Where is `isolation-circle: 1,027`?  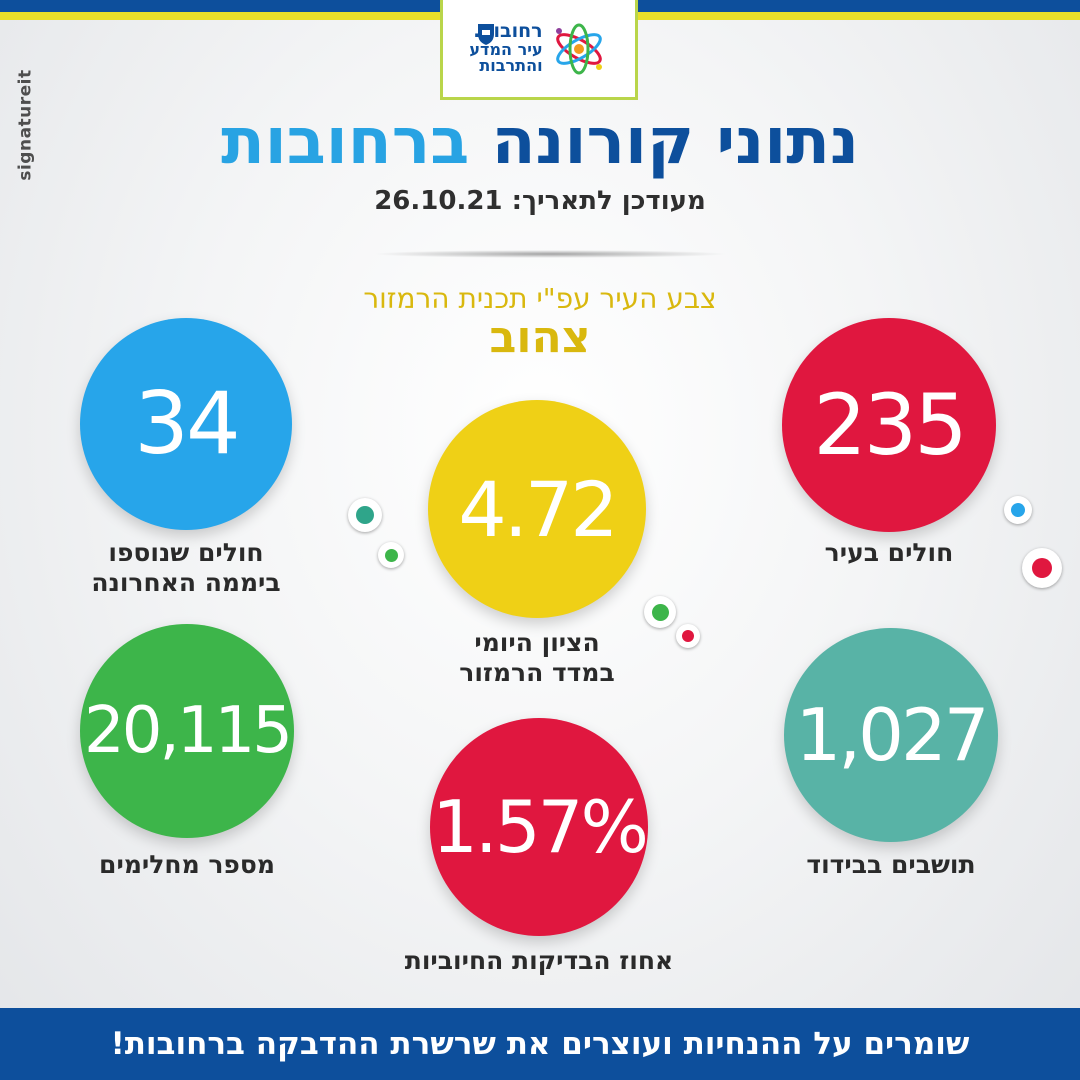
isolation-circle: 1,027 is located at coordinates (891, 735).